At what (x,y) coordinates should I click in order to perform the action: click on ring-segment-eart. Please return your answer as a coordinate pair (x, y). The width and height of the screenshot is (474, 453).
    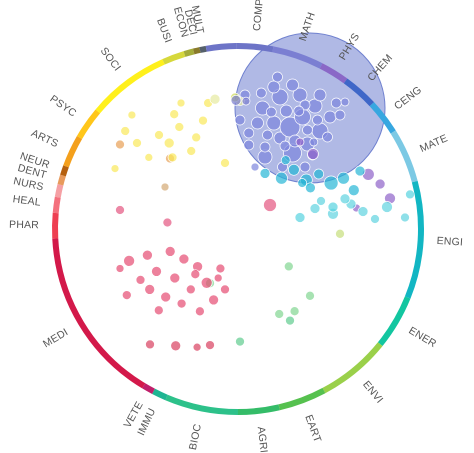
    Looking at the image, I should click on (302, 399).